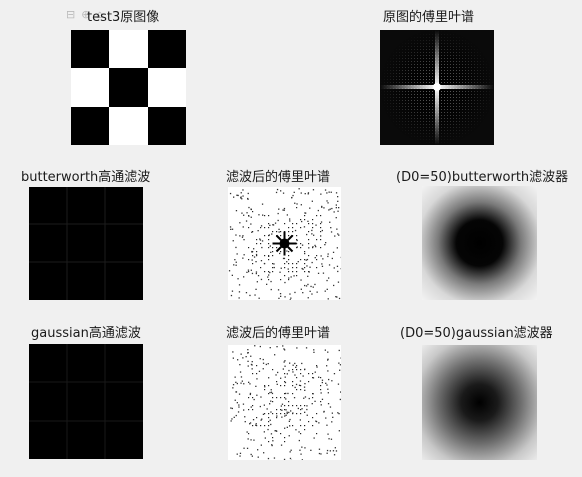 The height and width of the screenshot is (477, 582). Describe the element at coordinates (86, 177) in the screenshot. I see `title-butterworth-result: butterworth高通滤波` at that location.